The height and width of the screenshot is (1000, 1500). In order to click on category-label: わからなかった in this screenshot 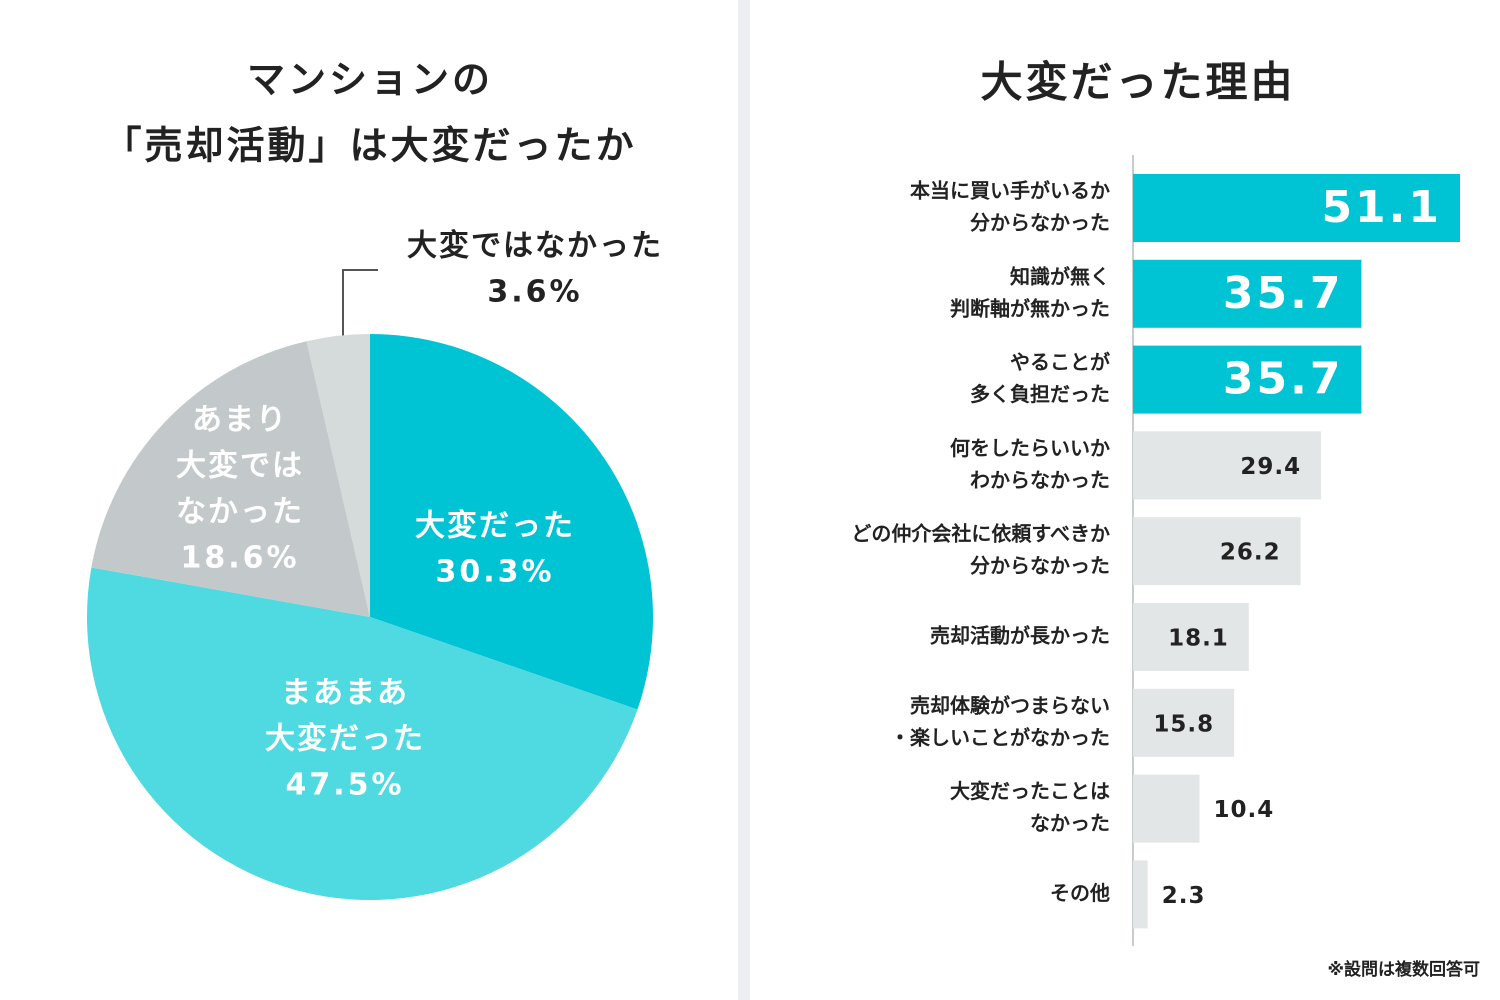, I will do `click(1040, 480)`.